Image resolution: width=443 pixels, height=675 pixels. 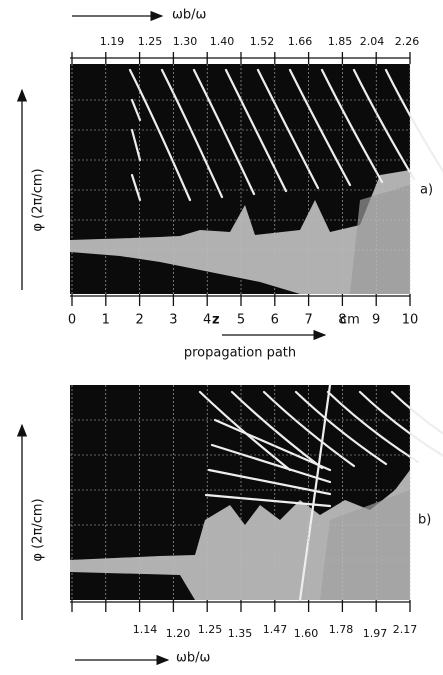 What do you see at coordinates (241, 320) in the screenshot?
I see `tick-label: 5` at bounding box center [241, 320].